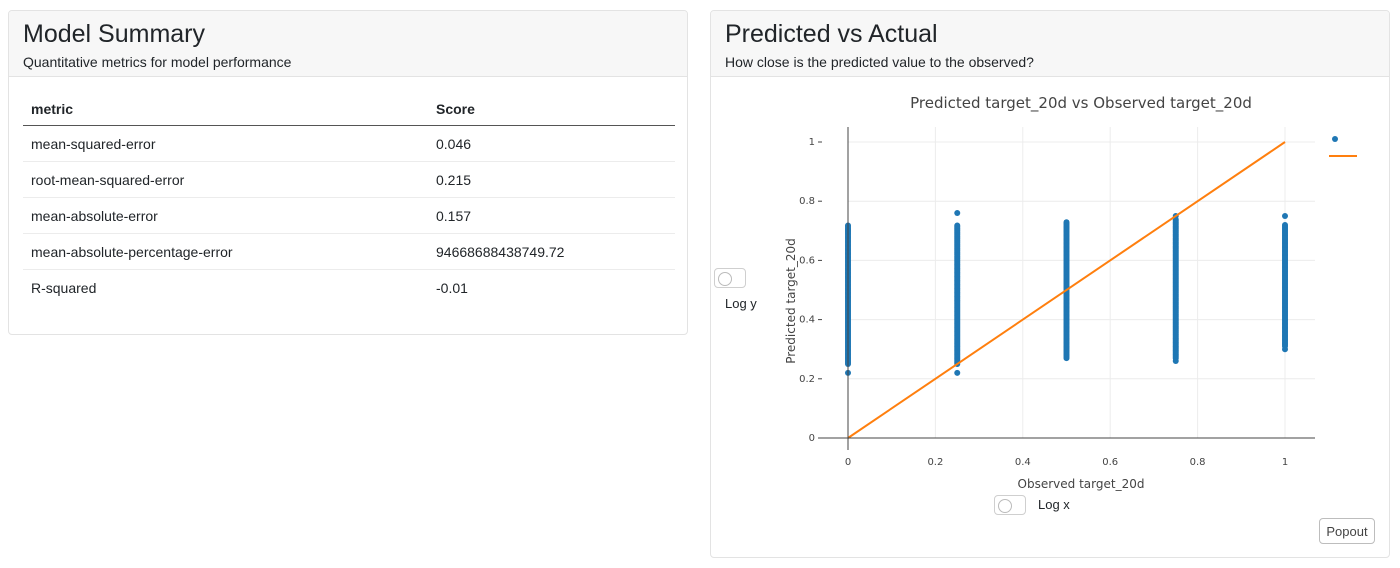  I want to click on metric-score-cell: 0.157, so click(551, 215).